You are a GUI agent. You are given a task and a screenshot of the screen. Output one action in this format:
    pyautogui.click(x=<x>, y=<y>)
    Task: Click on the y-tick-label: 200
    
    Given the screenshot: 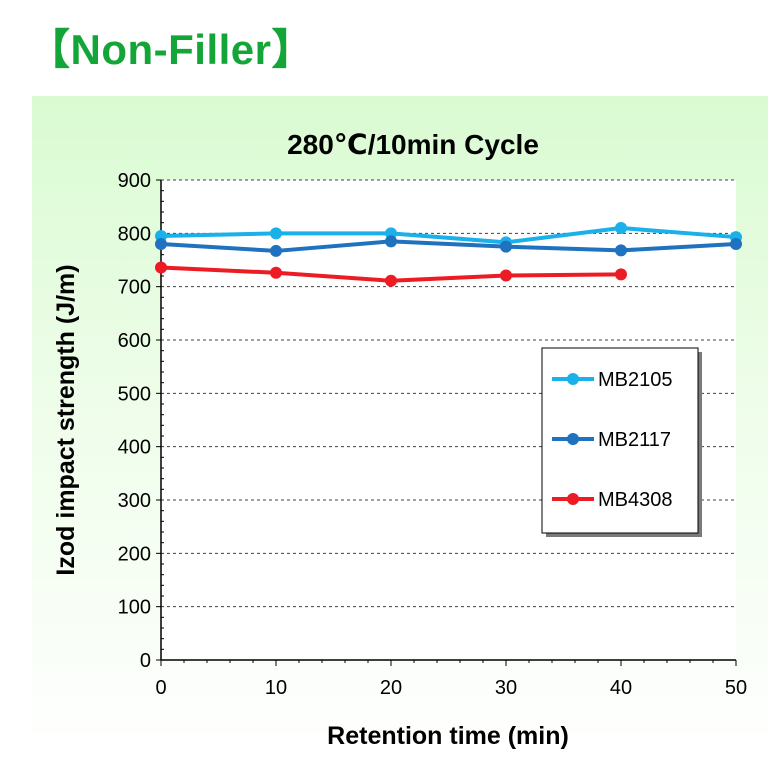 What is the action you would take?
    pyautogui.click(x=134, y=554)
    